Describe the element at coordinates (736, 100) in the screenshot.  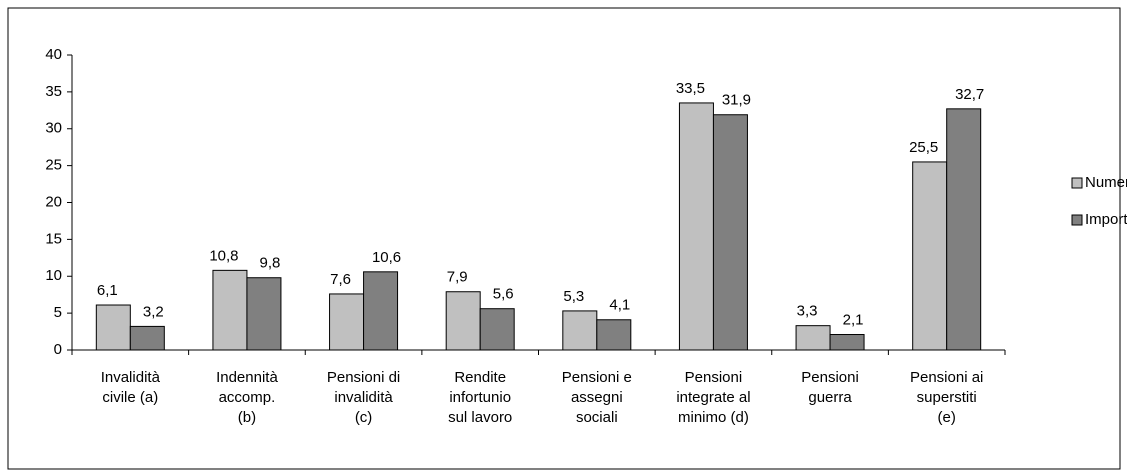
I see `value-label: 31,9` at that location.